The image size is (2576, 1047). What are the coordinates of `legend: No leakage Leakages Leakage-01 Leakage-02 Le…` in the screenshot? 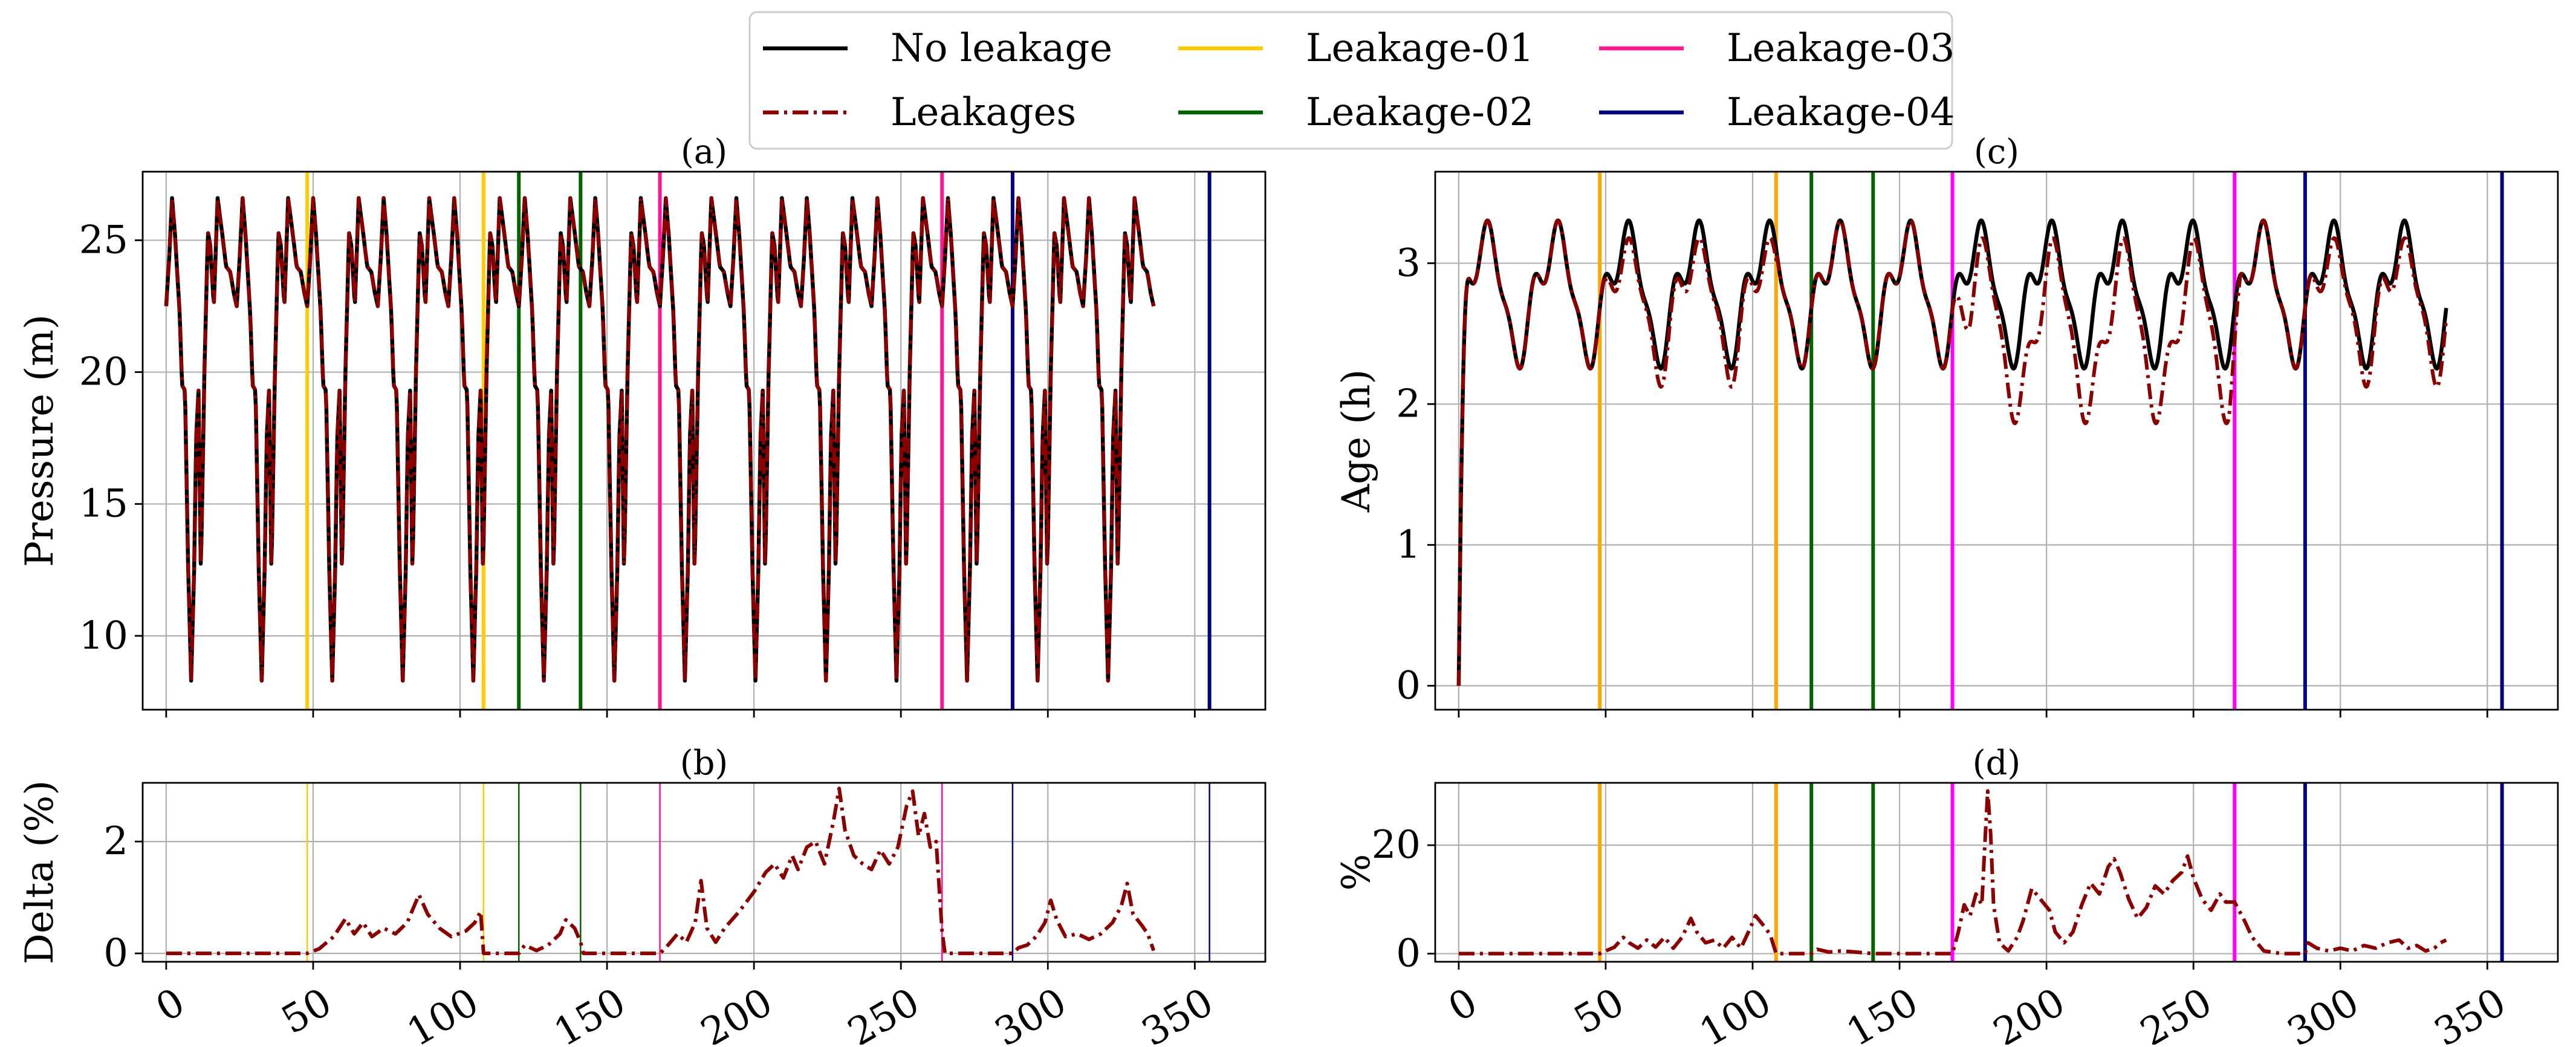 It's located at (1352, 81).